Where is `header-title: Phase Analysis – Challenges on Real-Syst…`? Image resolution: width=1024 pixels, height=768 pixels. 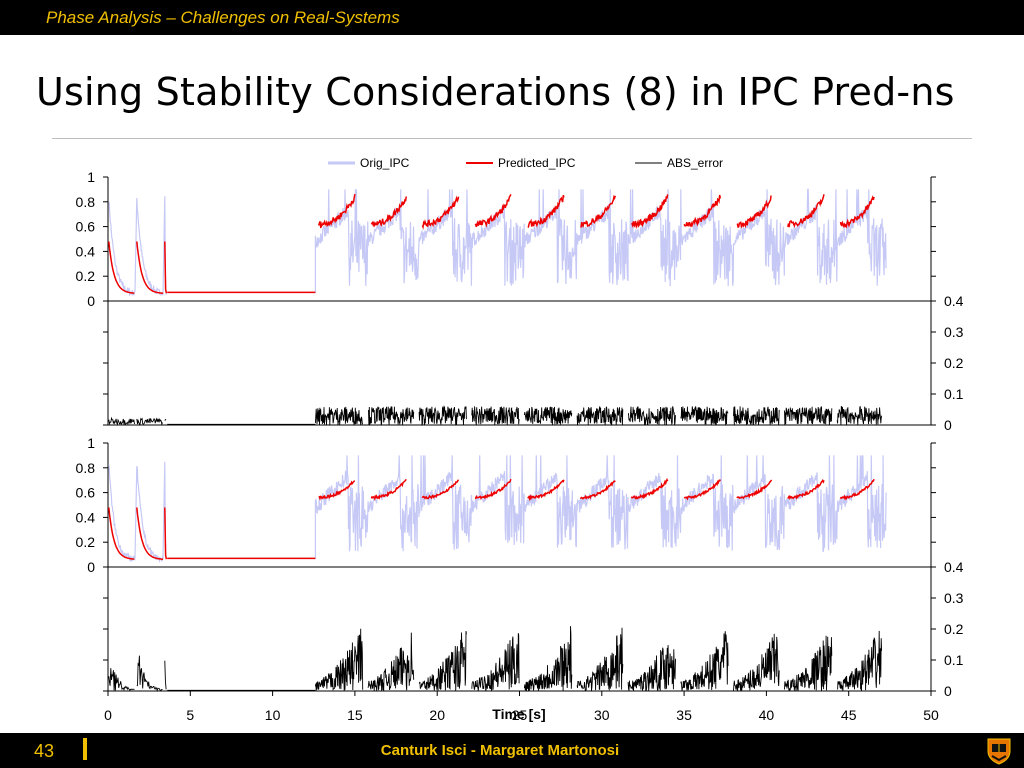
header-title: Phase Analysis – Challenges on Real-Syst… is located at coordinates (223, 17).